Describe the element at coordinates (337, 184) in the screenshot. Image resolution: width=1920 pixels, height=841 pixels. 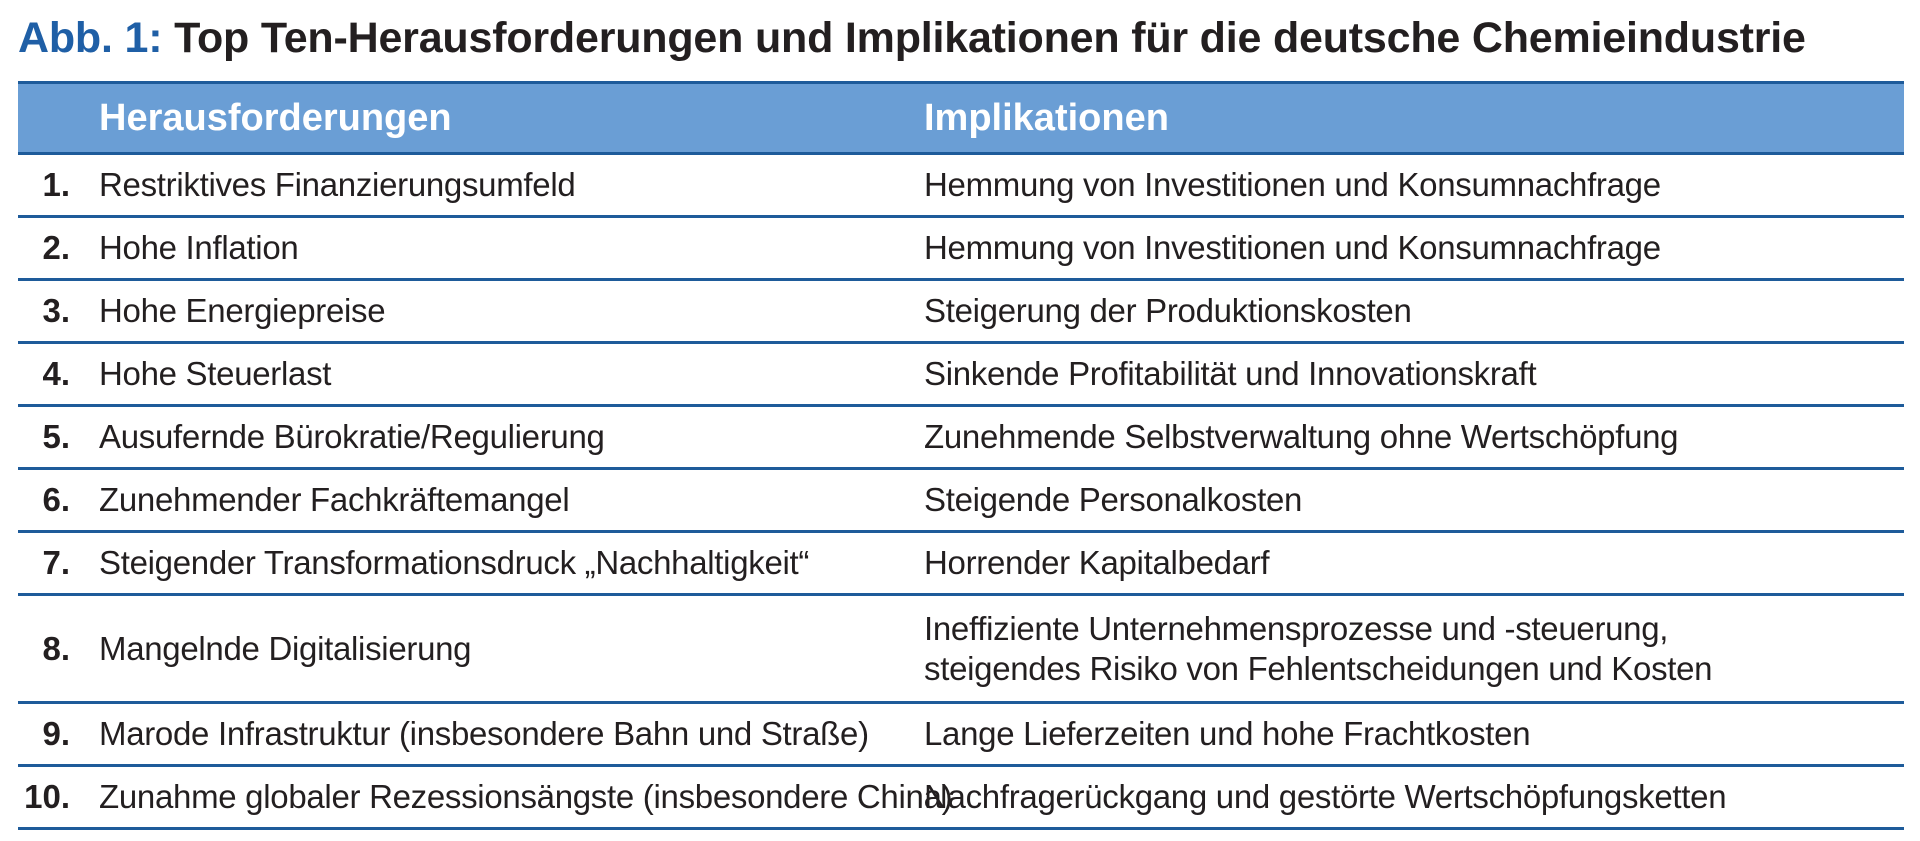
I see `challenge-cell: Restriktives Finanzierungsumfeld` at that location.